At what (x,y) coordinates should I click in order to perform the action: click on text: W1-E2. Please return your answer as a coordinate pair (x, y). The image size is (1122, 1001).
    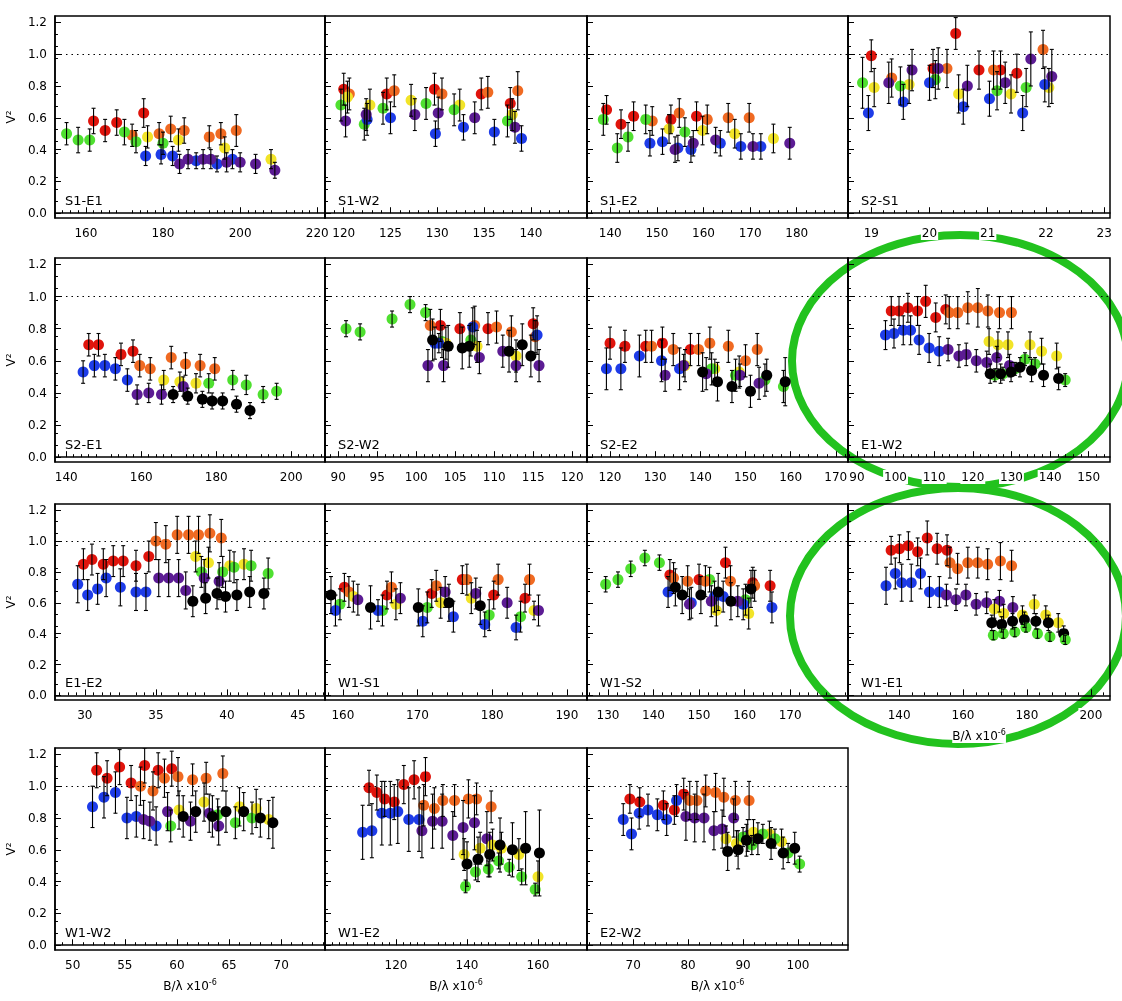
    Looking at the image, I should click on (359, 932).